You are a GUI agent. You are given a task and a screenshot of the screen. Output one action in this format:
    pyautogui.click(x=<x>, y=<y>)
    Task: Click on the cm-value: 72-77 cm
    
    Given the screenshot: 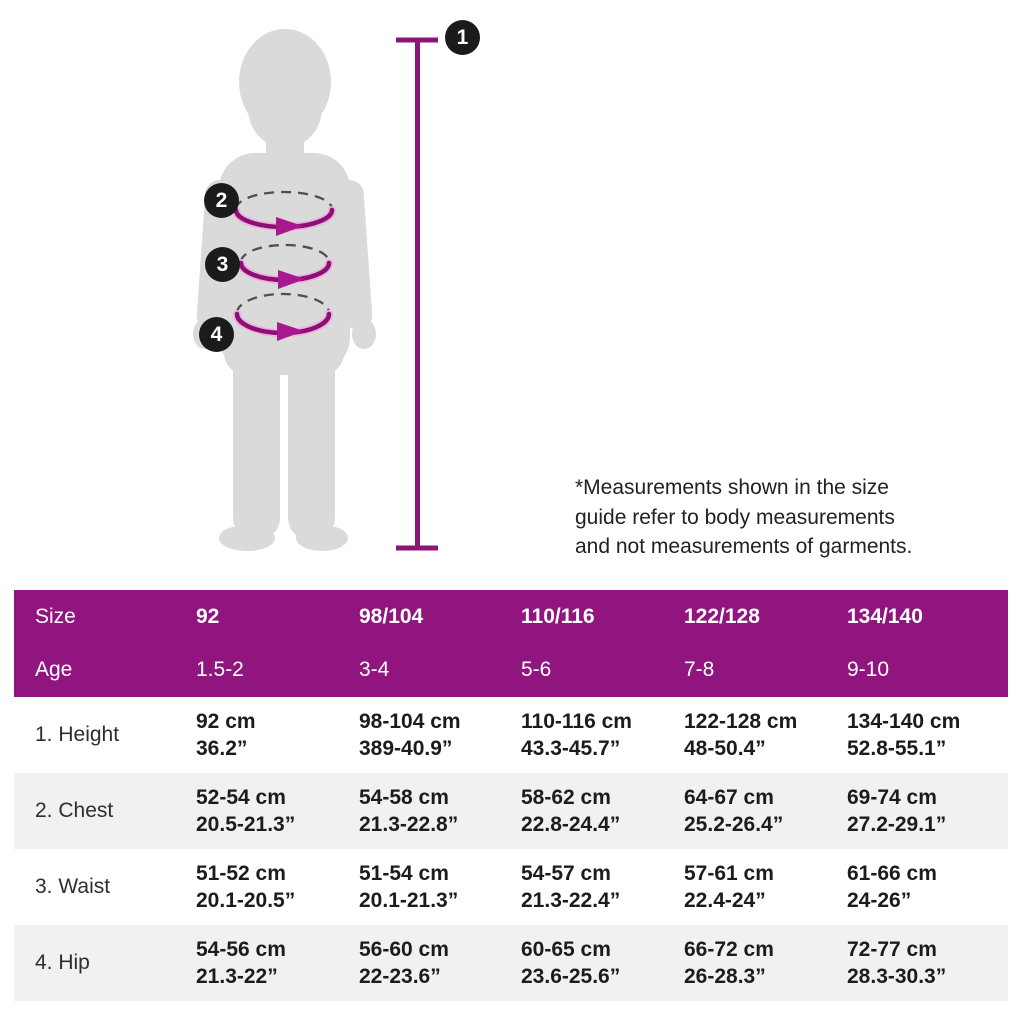 What is the action you would take?
    pyautogui.click(x=892, y=949)
    